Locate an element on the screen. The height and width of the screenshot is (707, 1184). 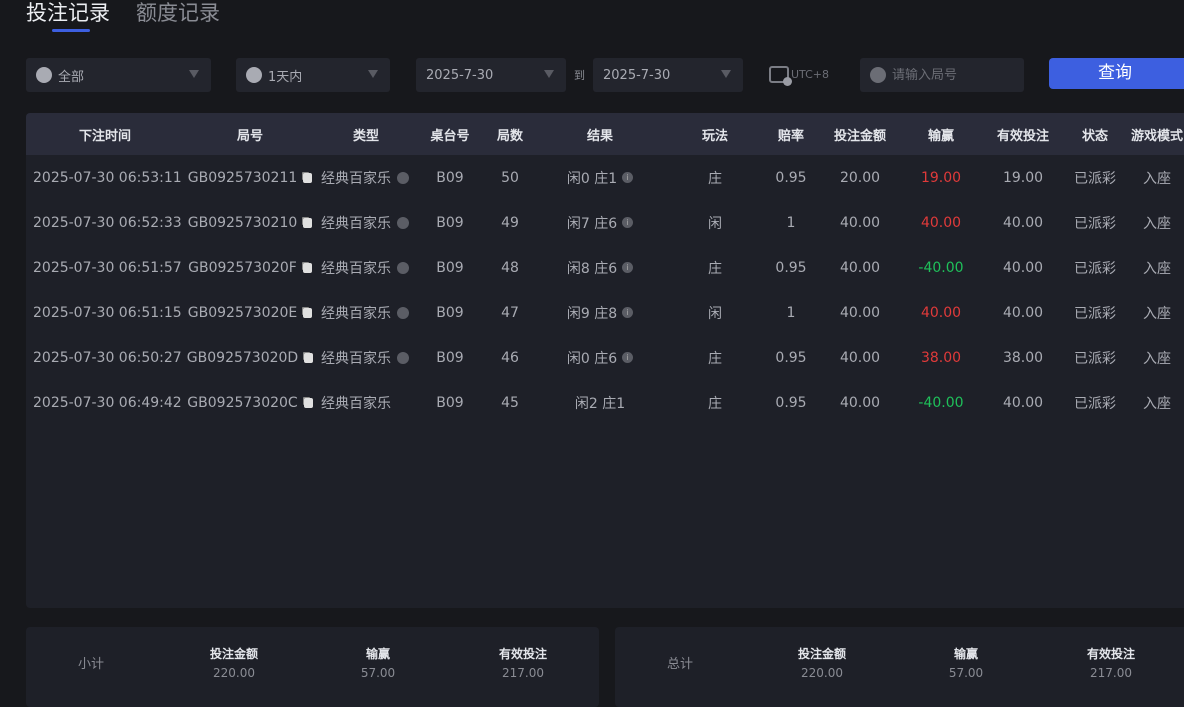
cell-result: 闲8 庄6 i is located at coordinates (600, 268).